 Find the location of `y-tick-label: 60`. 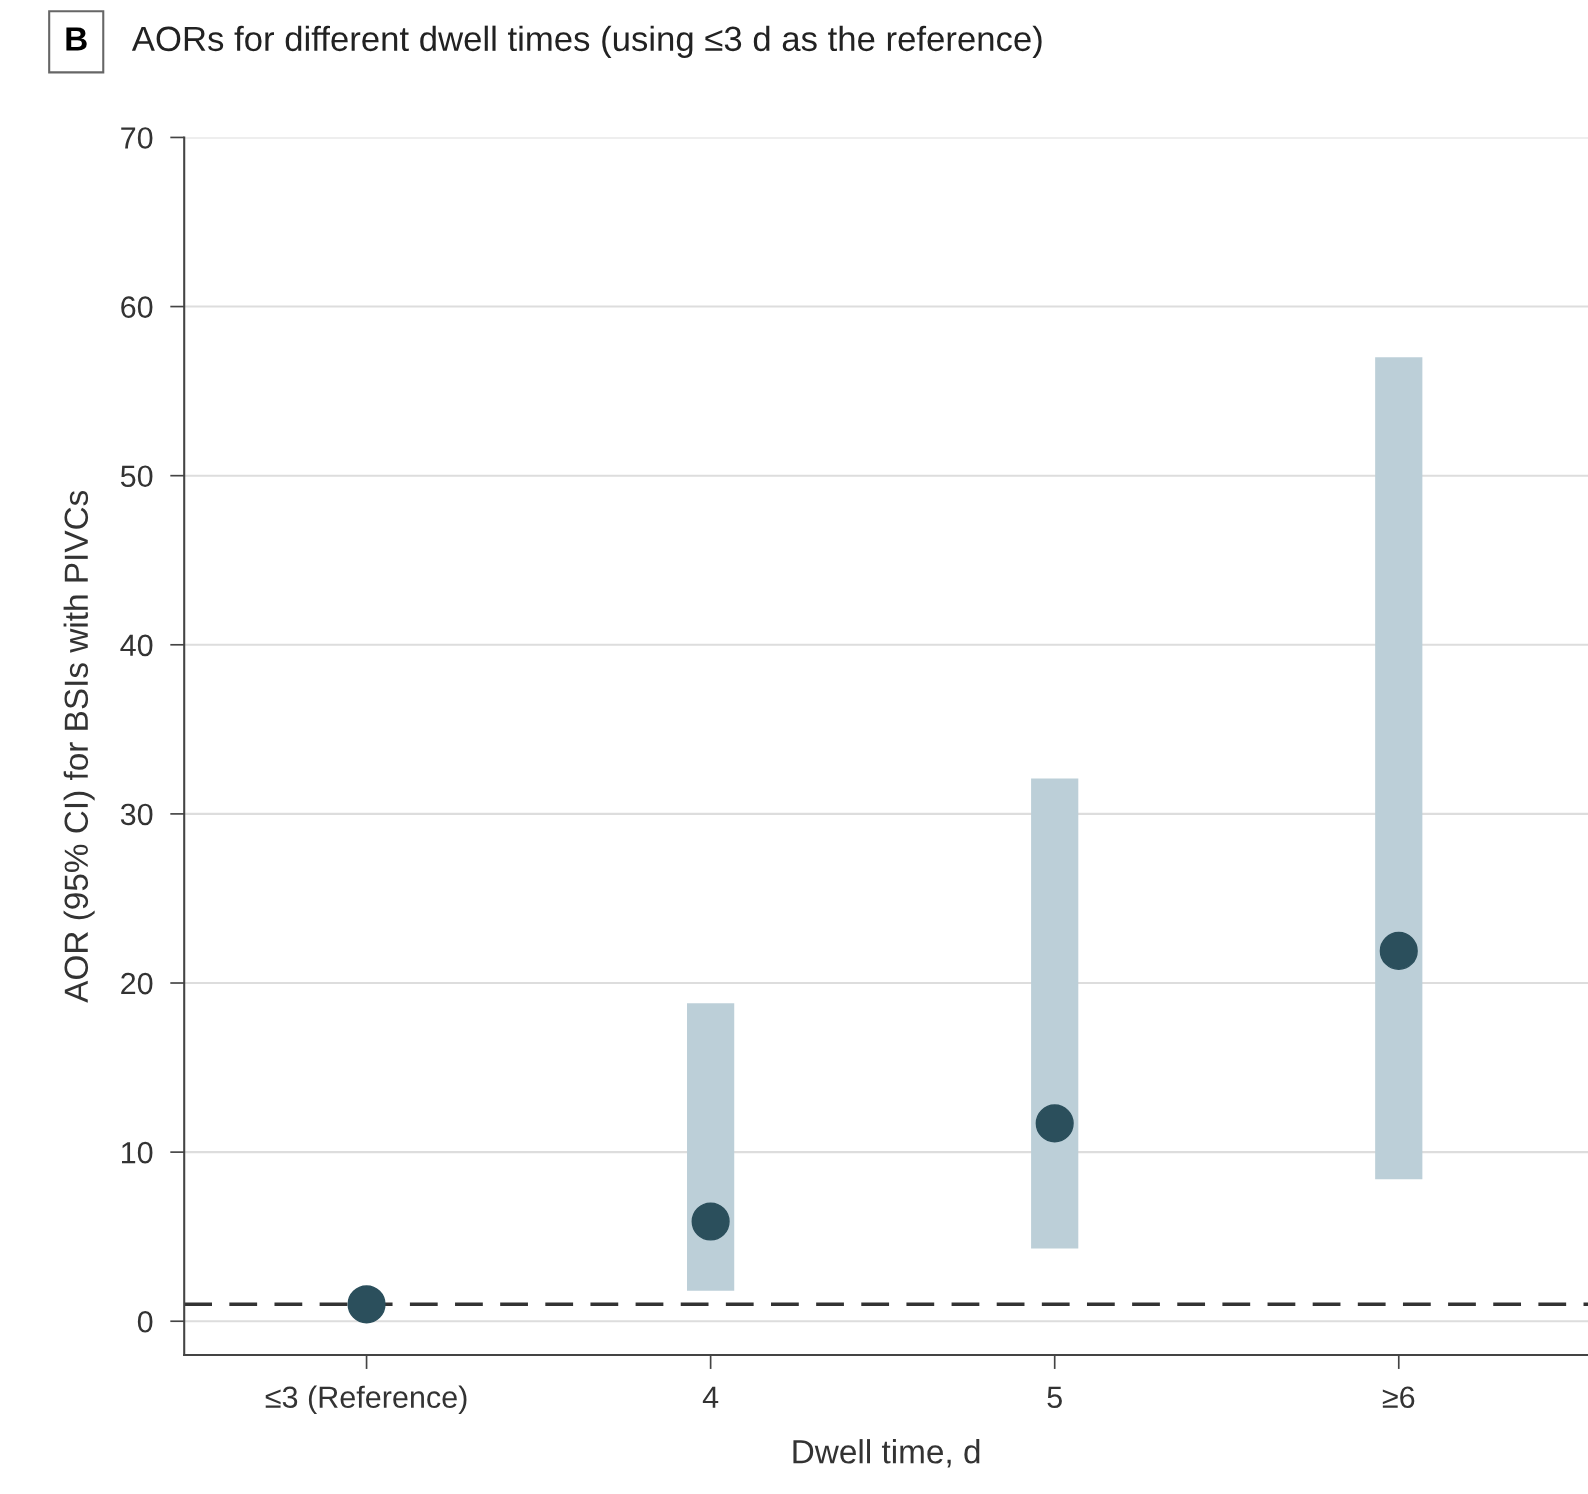

y-tick-label: 60 is located at coordinates (137, 307).